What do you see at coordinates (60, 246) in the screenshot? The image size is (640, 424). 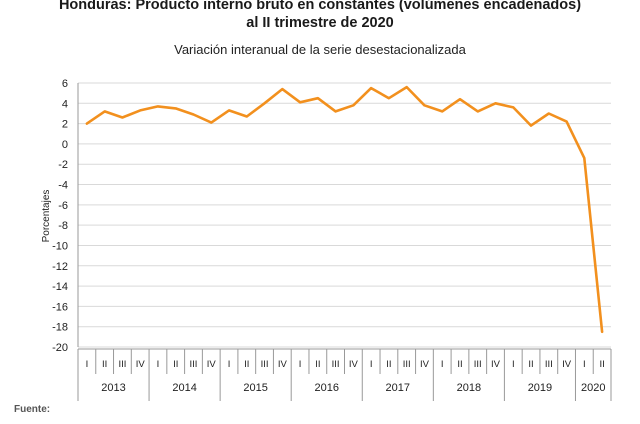 I see `y-tick-label: -10` at bounding box center [60, 246].